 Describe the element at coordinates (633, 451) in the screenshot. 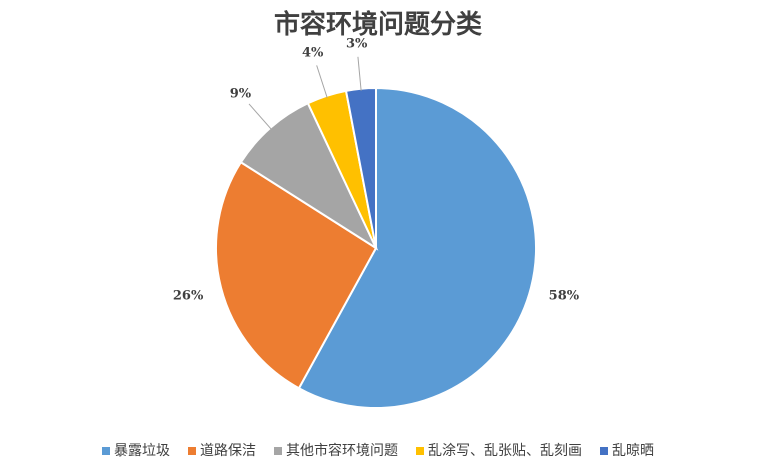

I see `legend-label: 乱晾晒` at that location.